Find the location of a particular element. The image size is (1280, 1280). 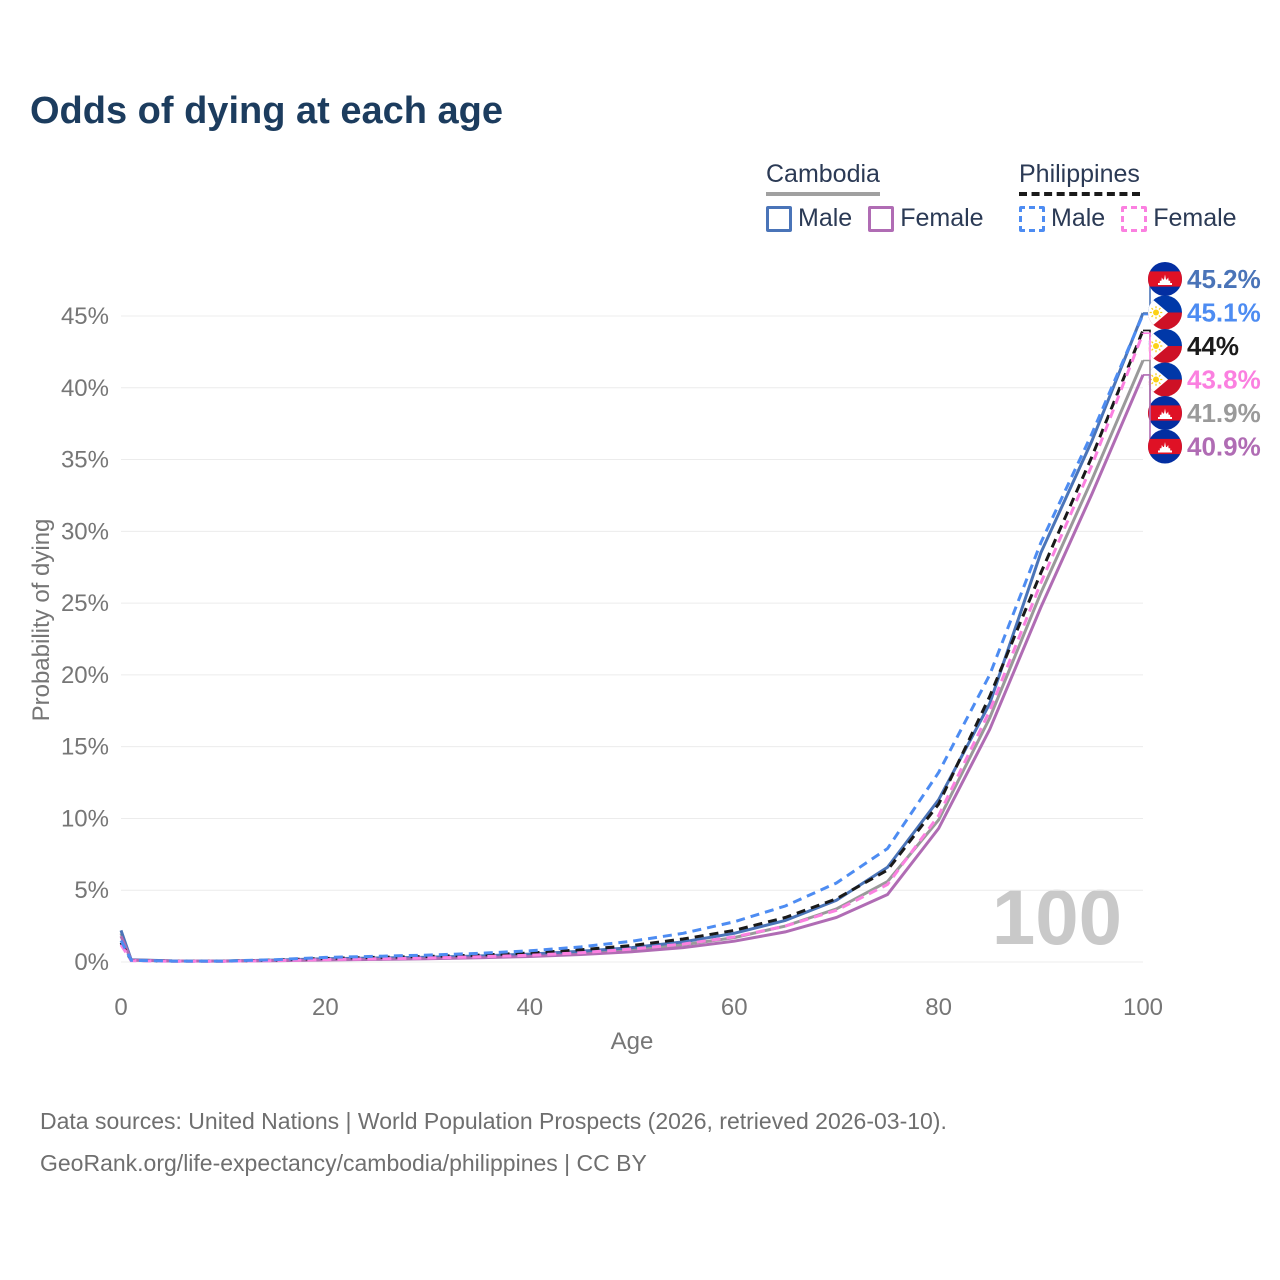

legend-item-philippines-female: Female is located at coordinates (1179, 218).